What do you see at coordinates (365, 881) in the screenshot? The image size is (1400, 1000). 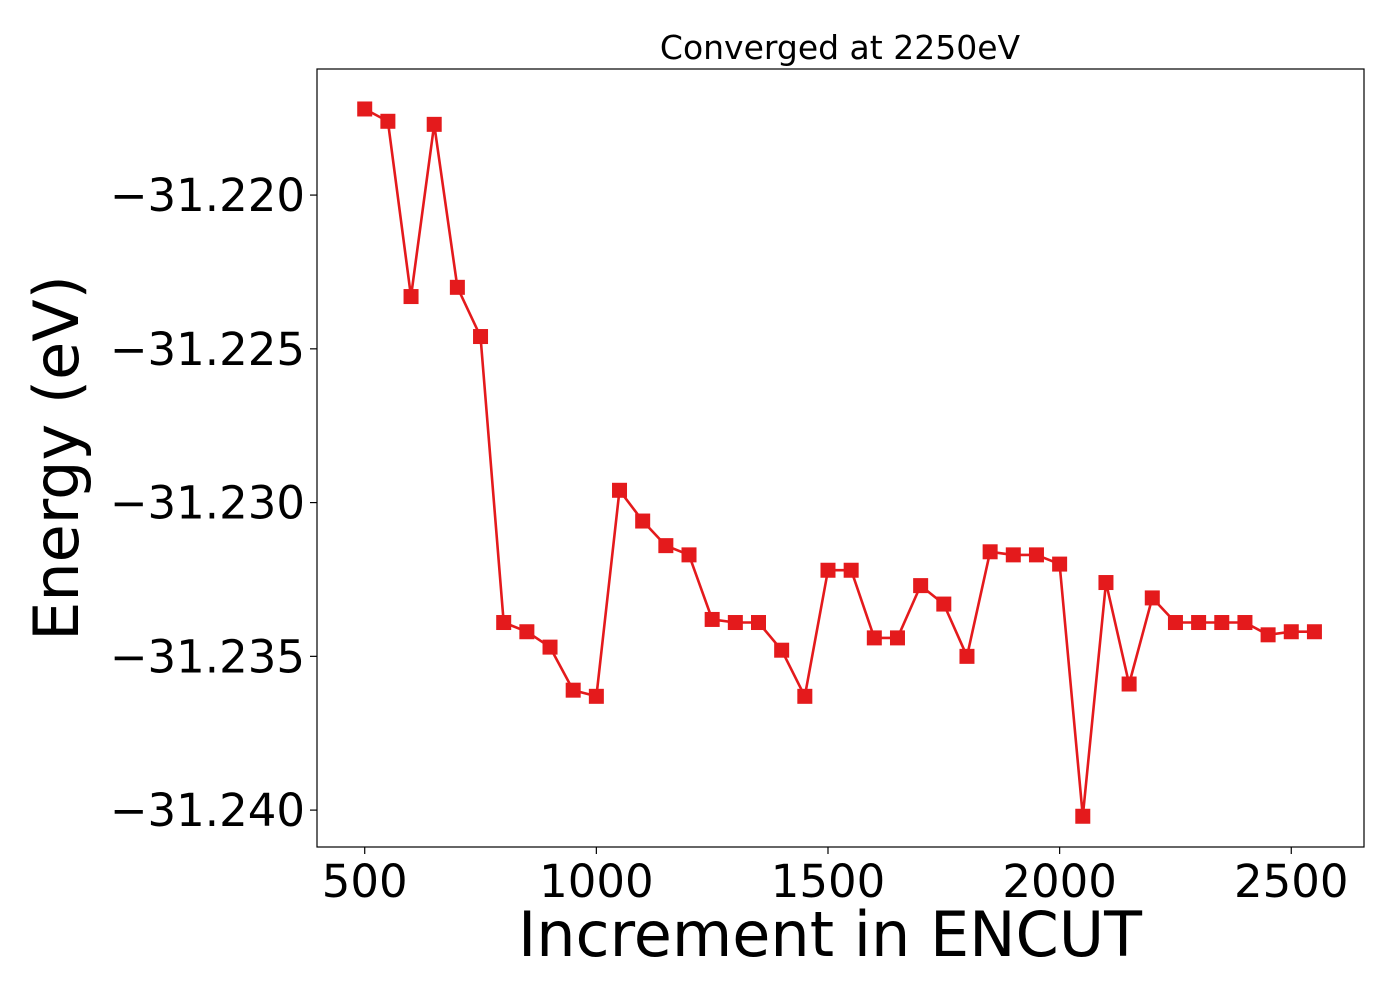 I see `x-tick-label: 500` at bounding box center [365, 881].